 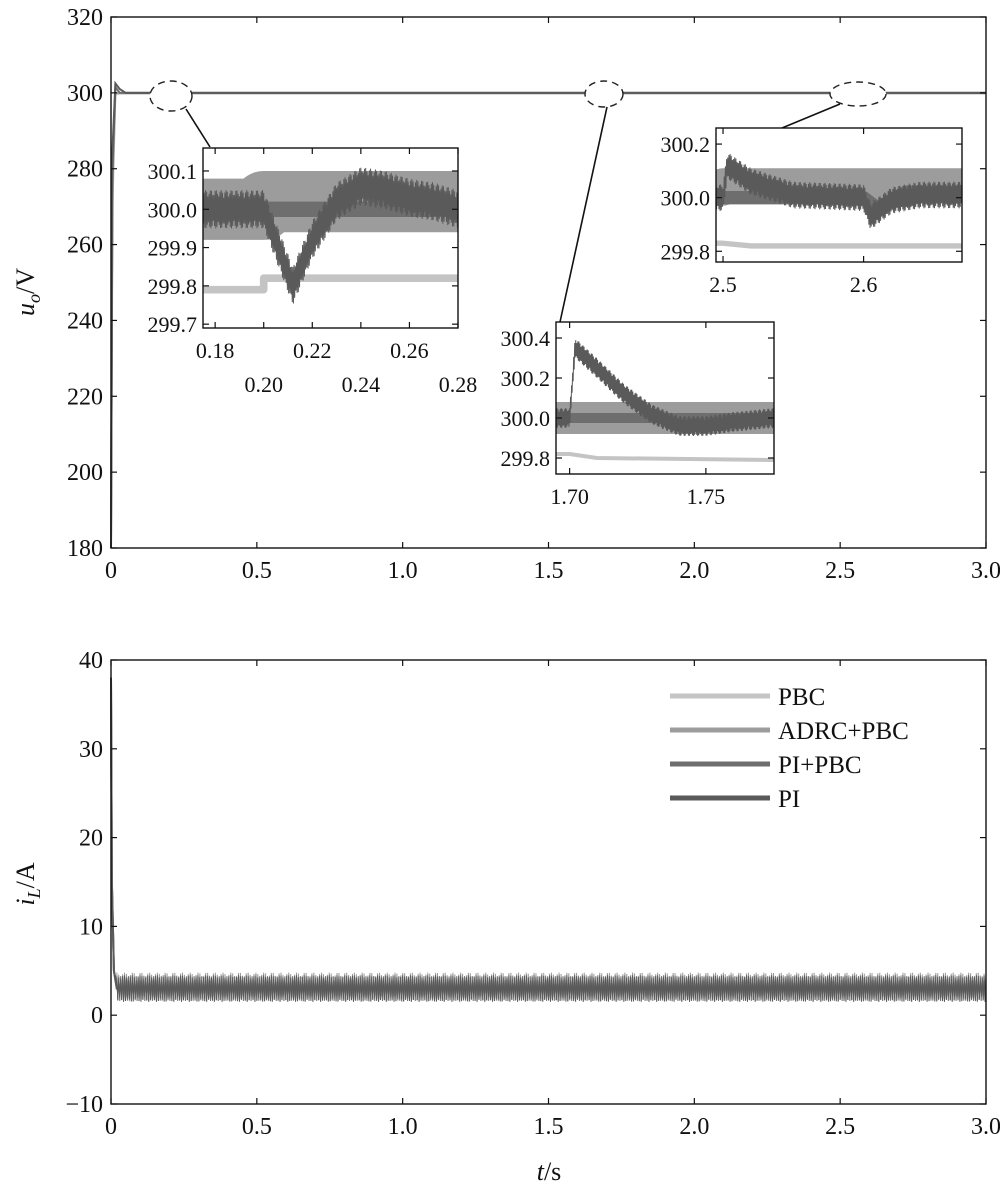 I want to click on bottom-y-tick-label: 30, so click(x=91, y=750).